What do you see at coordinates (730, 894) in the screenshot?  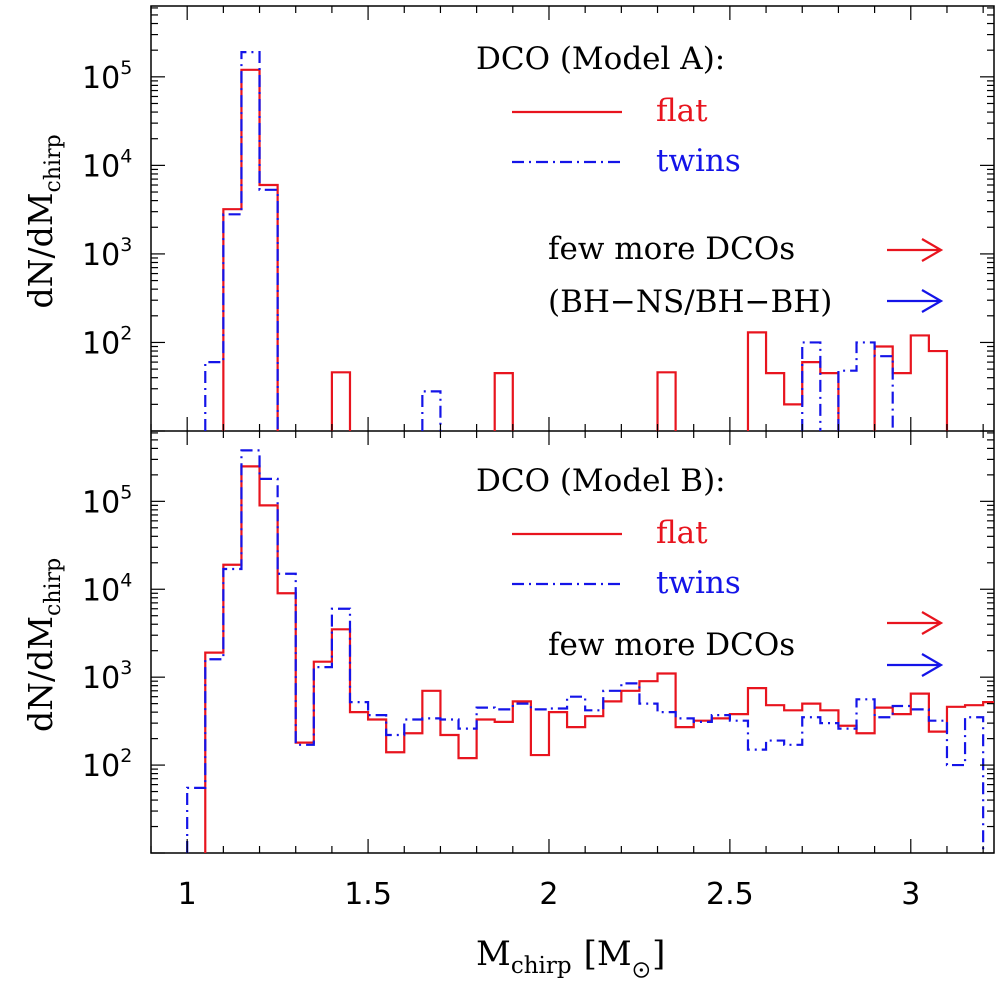 I see `x-tick-label: 2.5` at bounding box center [730, 894].